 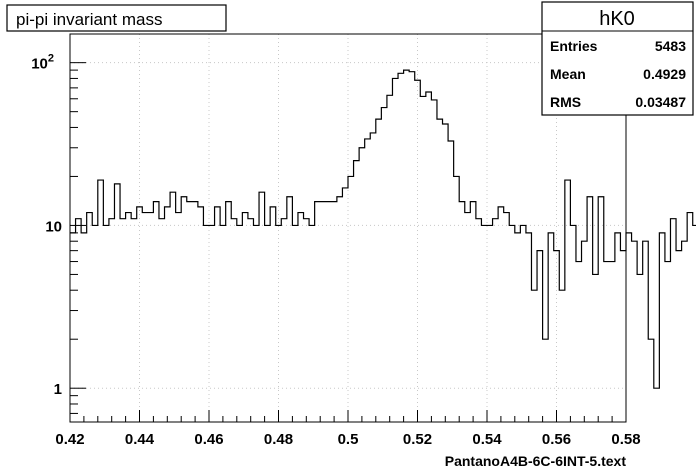 I want to click on x-tick-label: 0.58, so click(x=625, y=439).